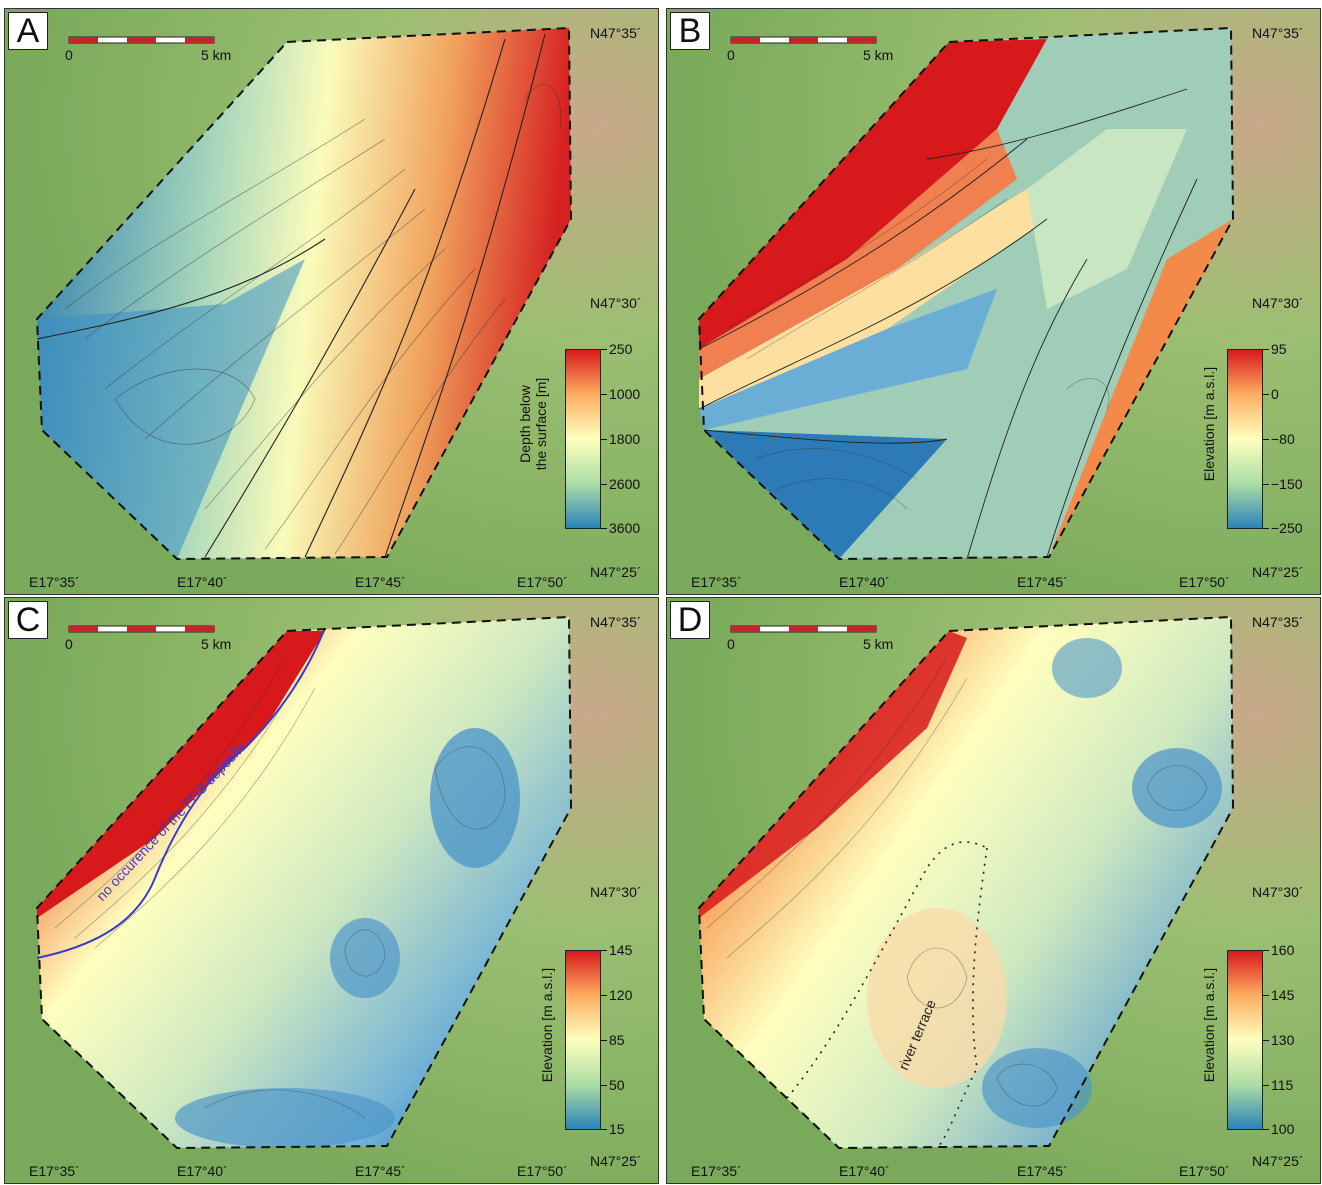 The width and height of the screenshot is (1322, 1185). I want to click on mid-zone, so click(873, 299).